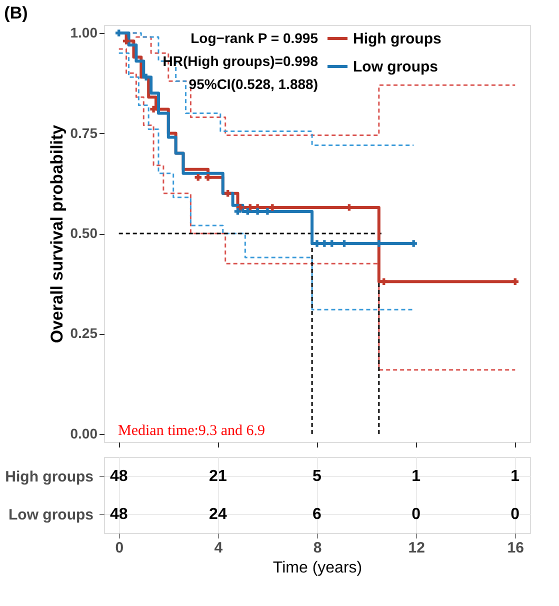 Image resolution: width=559 pixels, height=606 pixels. What do you see at coordinates (16, 13) in the screenshot?
I see `chart-title: (B)` at bounding box center [16, 13].